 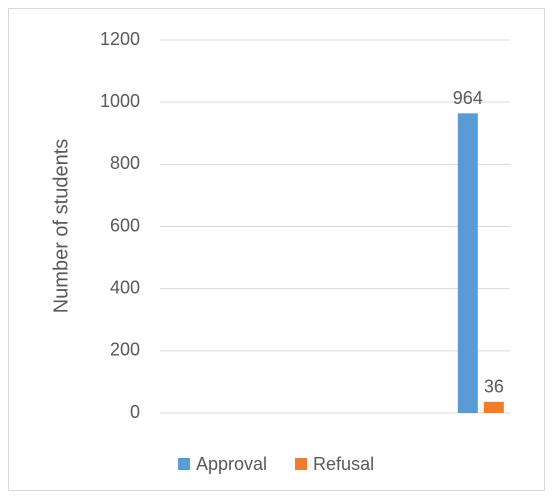 What do you see at coordinates (125, 163) in the screenshot?
I see `y-tick-label: 800` at bounding box center [125, 163].